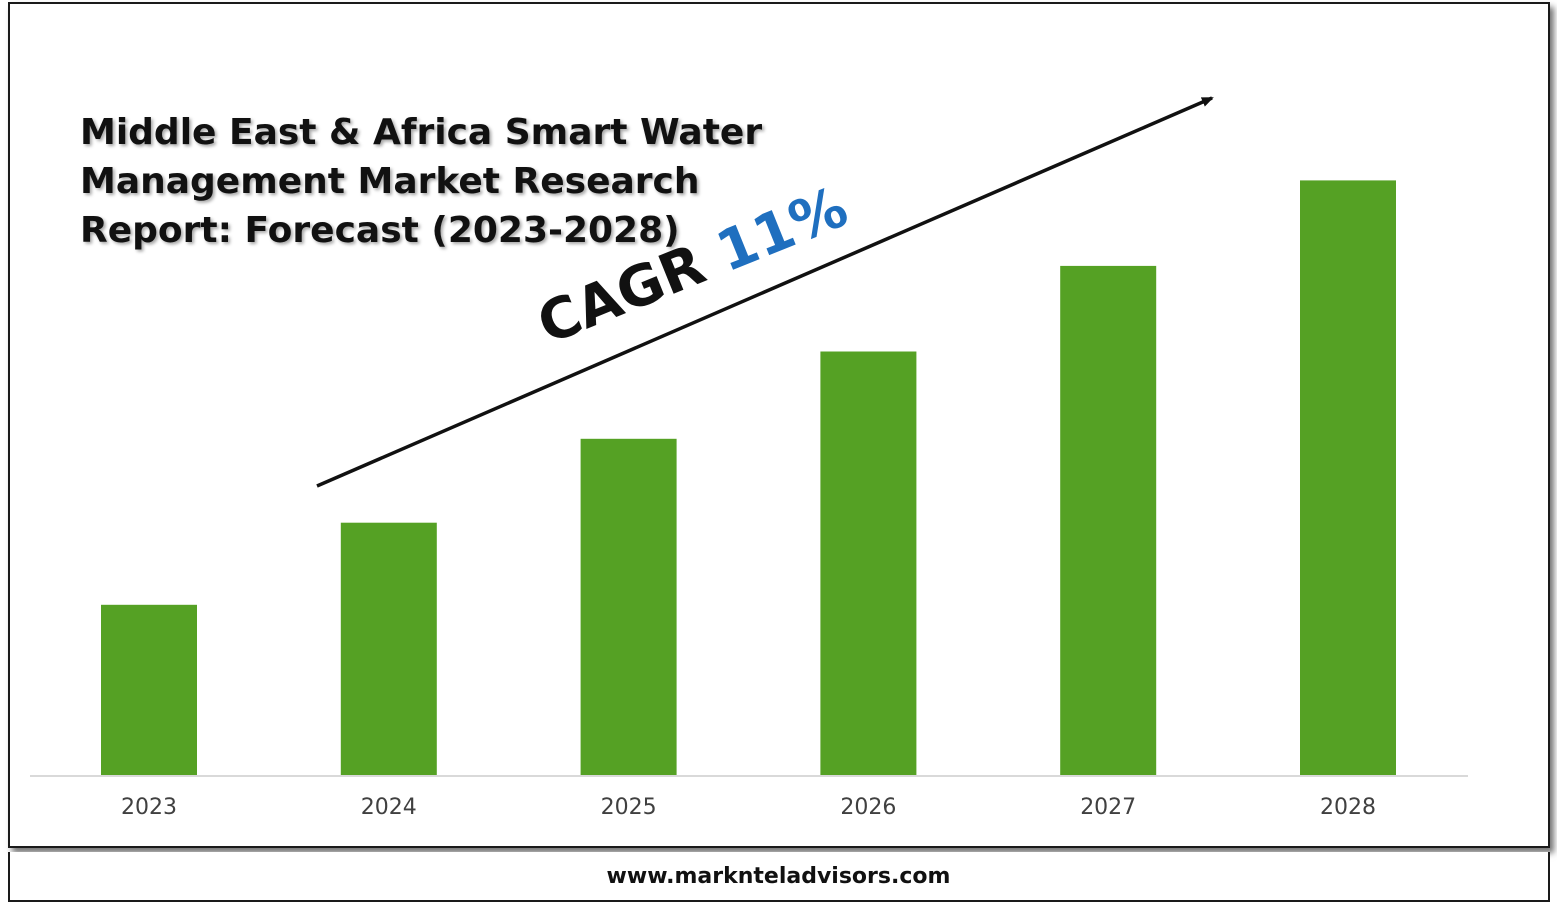 The image size is (1557, 906). I want to click on bar-2026, so click(868, 563).